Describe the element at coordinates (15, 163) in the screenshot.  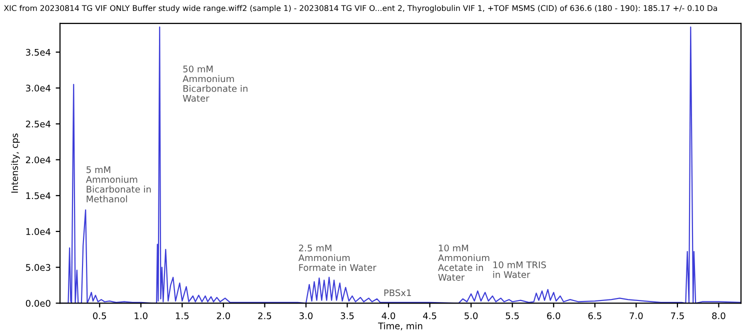
I see `y-axis-title: Intensity, cps` at that location.